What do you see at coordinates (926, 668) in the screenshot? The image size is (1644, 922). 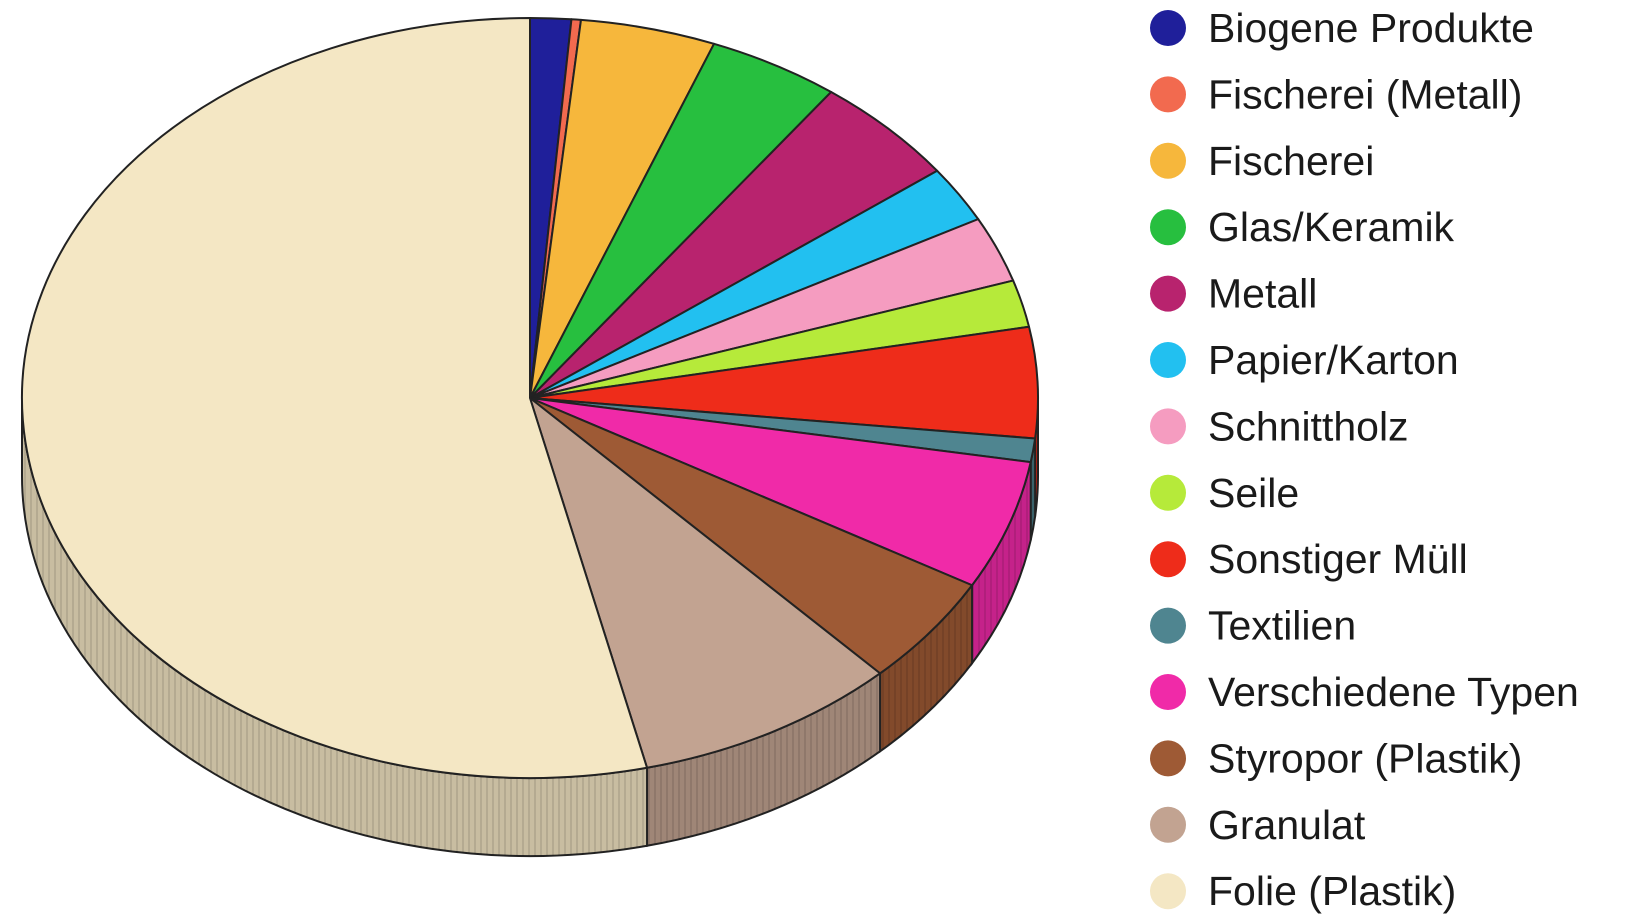 I see `pie-side-texture-styropor-plastik` at bounding box center [926, 668].